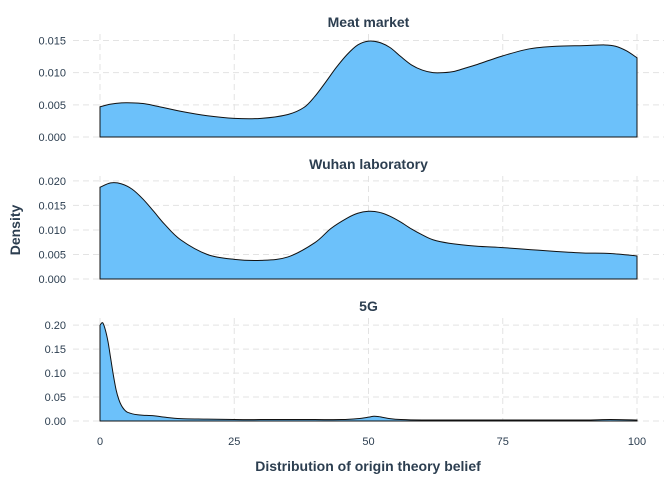 The image size is (672, 480). What do you see at coordinates (55, 398) in the screenshot?
I see `y-tick-label: 0.05` at bounding box center [55, 398].